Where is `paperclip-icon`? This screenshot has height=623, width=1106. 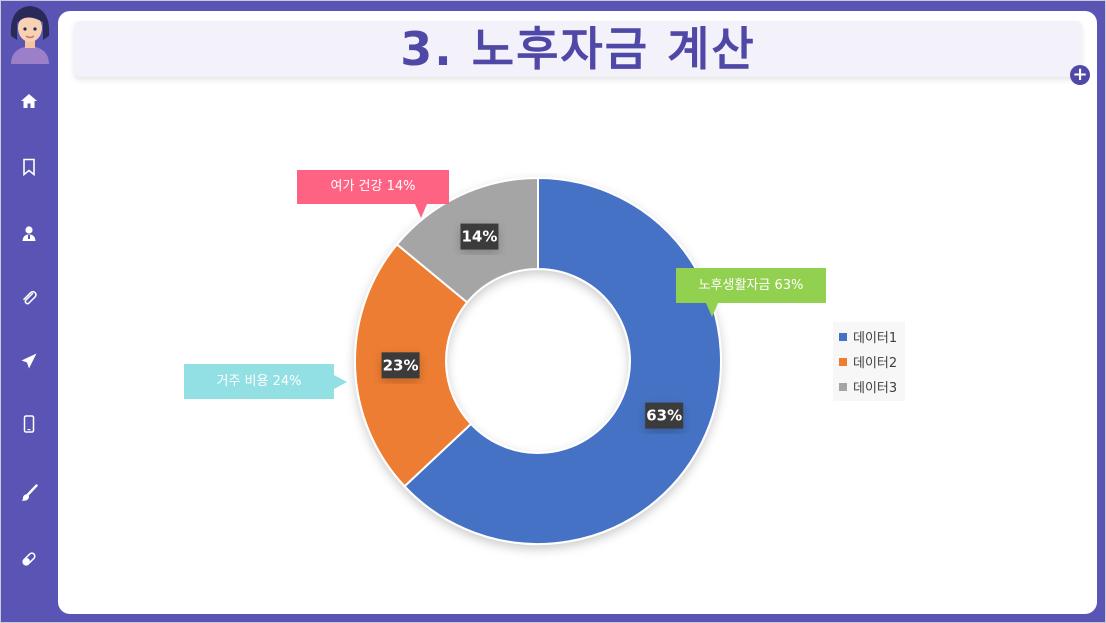 paperclip-icon is located at coordinates (29, 298).